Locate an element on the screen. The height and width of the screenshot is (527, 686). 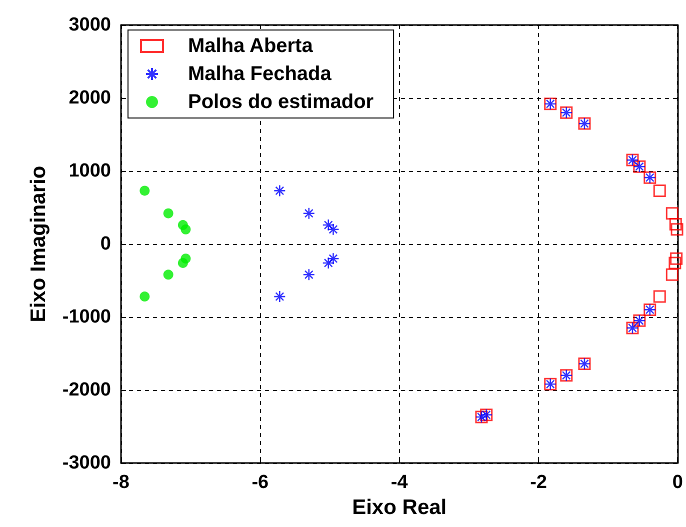
y-tick-label: -1000 is located at coordinates (86, 317).